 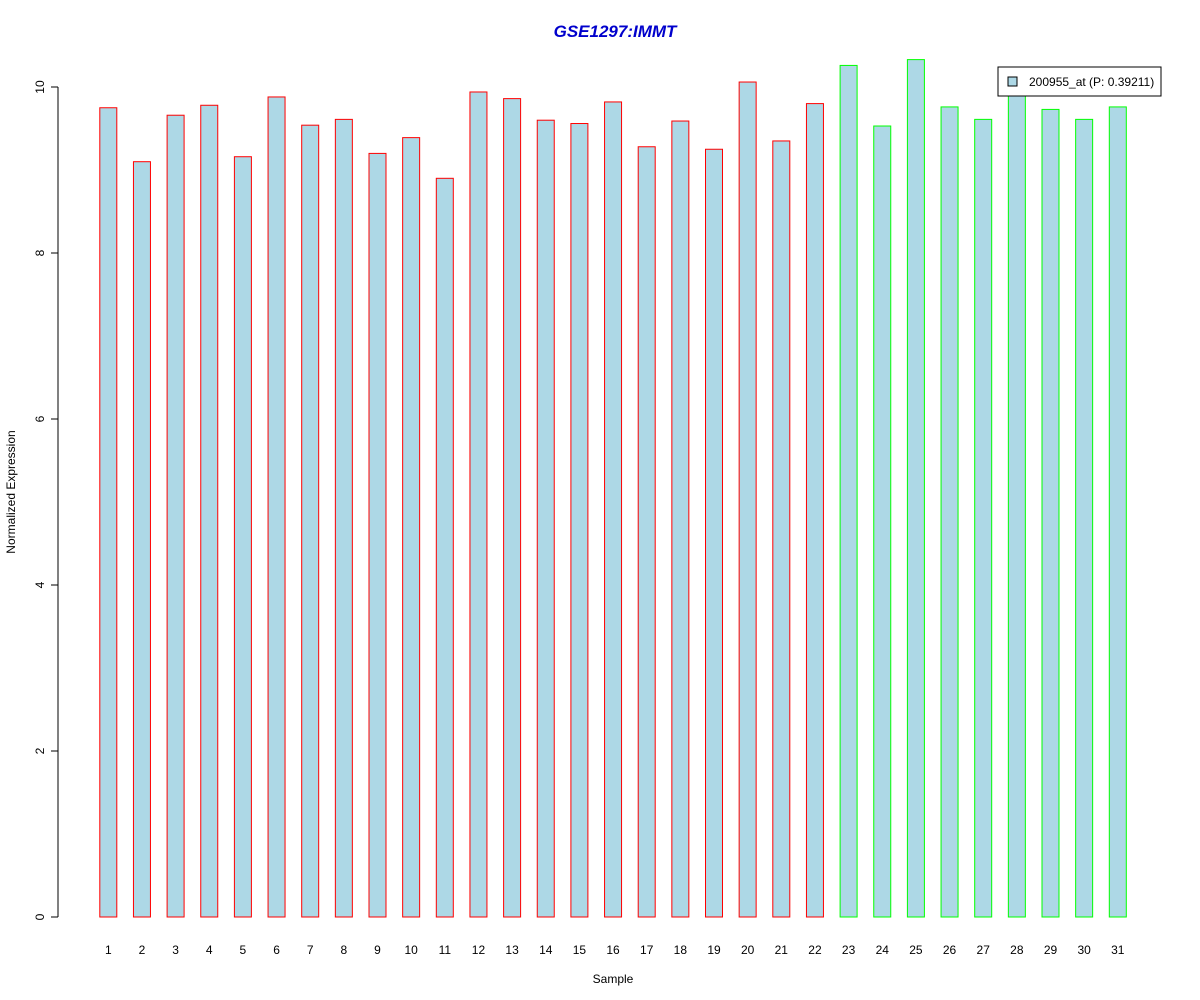 What do you see at coordinates (1051, 950) in the screenshot?
I see `x-tick-label: 29` at bounding box center [1051, 950].